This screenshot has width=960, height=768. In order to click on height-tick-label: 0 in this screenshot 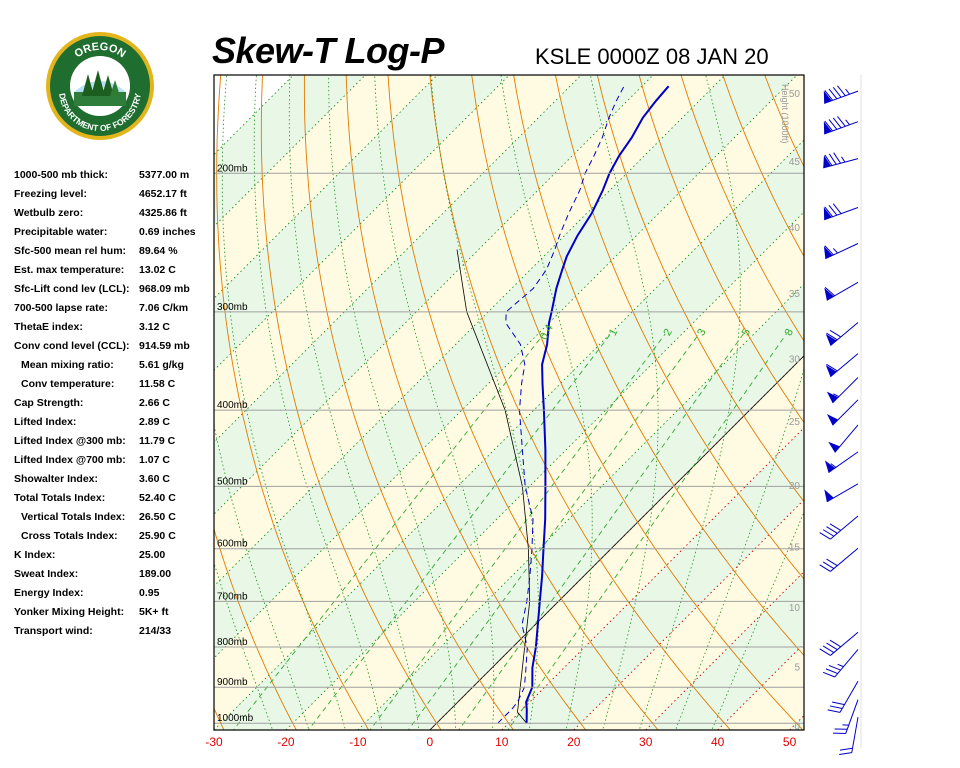, I will do `click(797, 727)`.